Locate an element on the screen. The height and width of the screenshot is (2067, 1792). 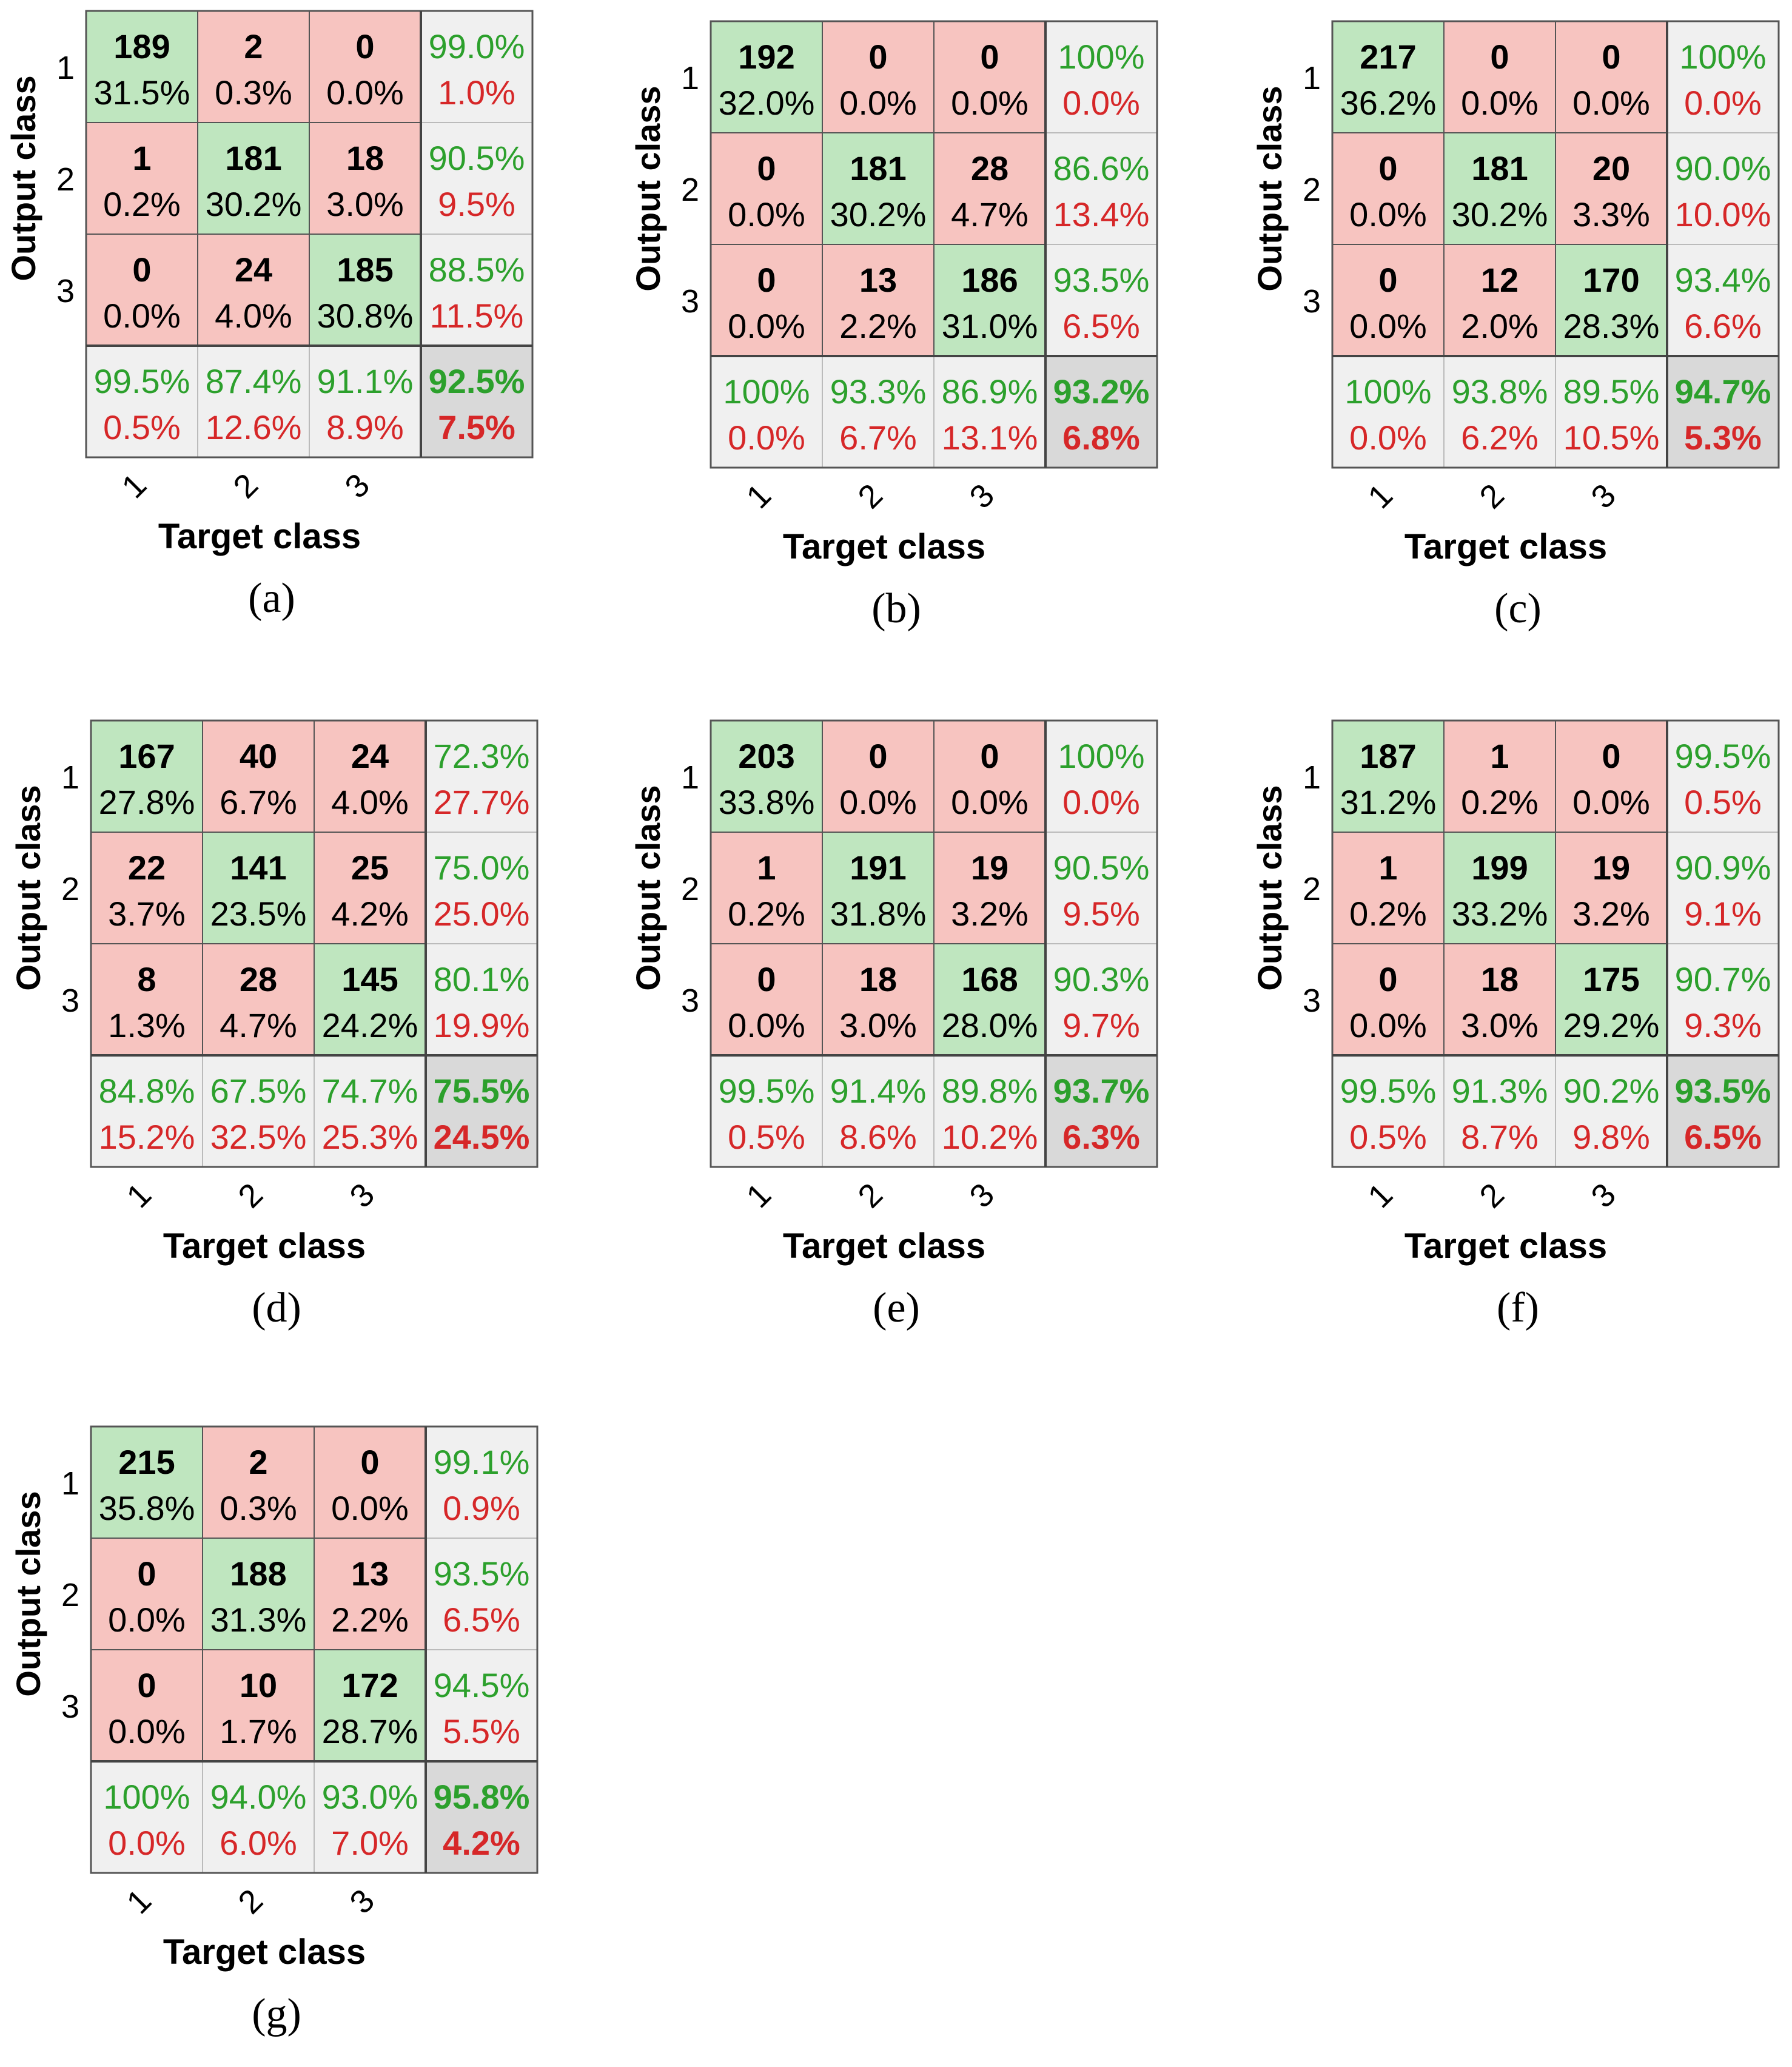
cell-count: 12 is located at coordinates (1500, 280).